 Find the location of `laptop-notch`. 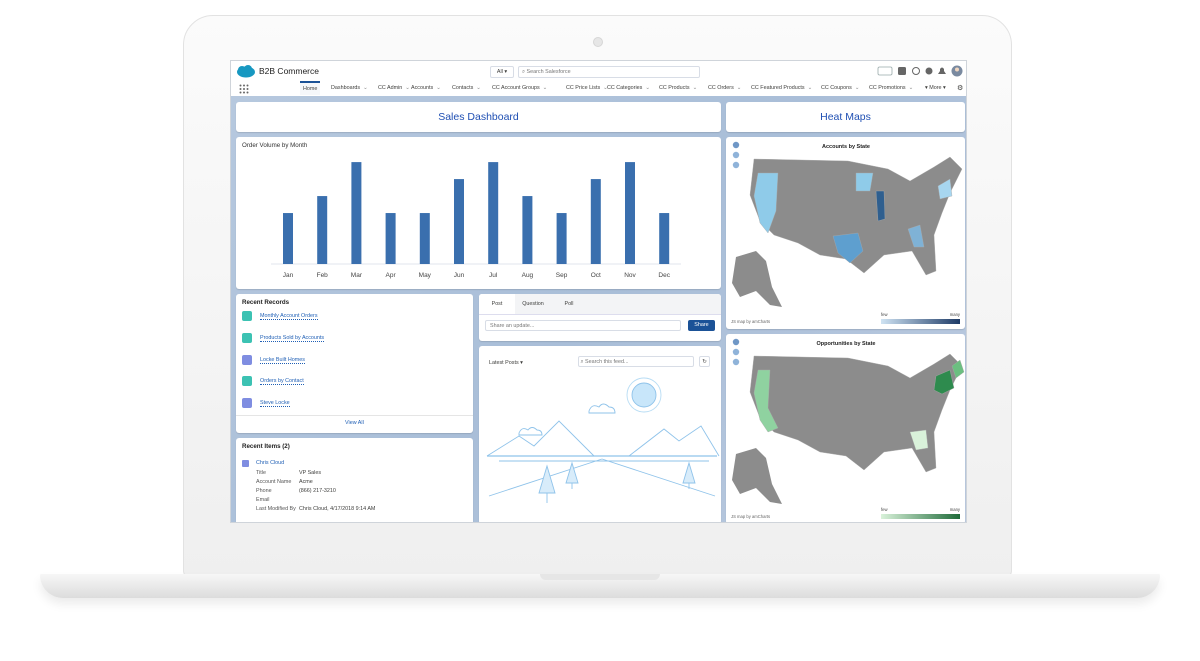

laptop-notch is located at coordinates (600, 577).